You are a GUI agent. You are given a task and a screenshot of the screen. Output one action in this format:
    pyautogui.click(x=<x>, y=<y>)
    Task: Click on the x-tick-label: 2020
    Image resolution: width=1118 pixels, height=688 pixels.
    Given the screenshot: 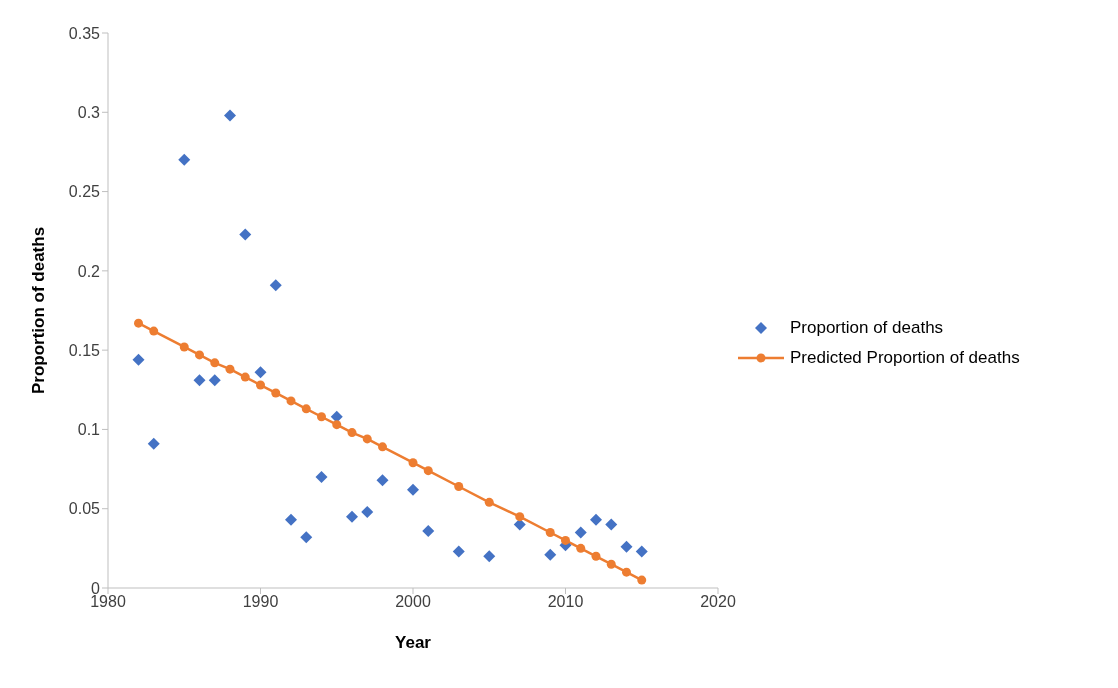 What is the action you would take?
    pyautogui.click(x=718, y=602)
    